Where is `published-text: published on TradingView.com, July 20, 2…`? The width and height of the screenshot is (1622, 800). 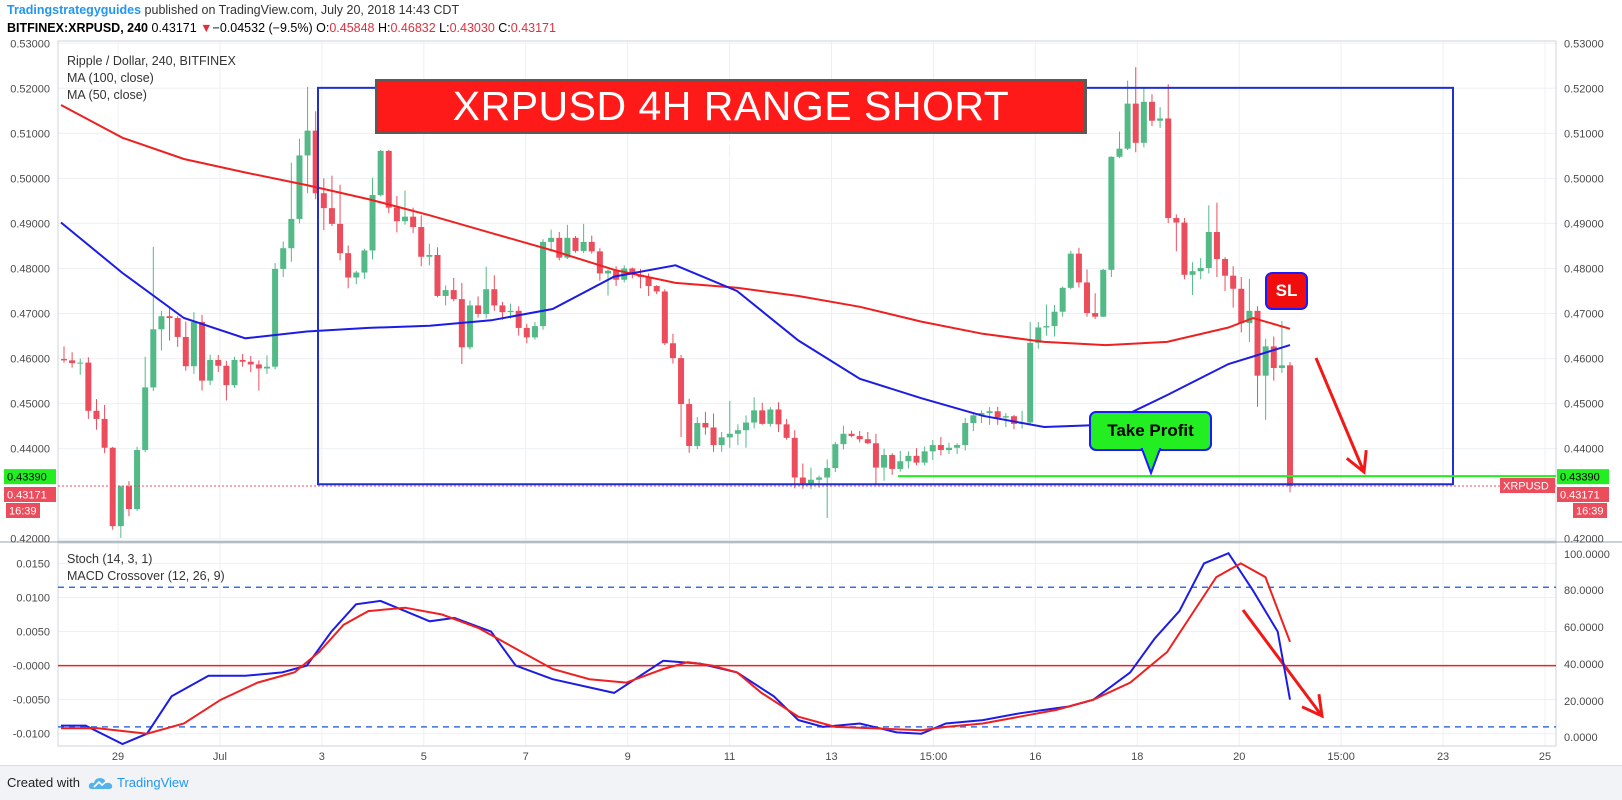
published-text: published on TradingView.com, July 20, 2… is located at coordinates (302, 10).